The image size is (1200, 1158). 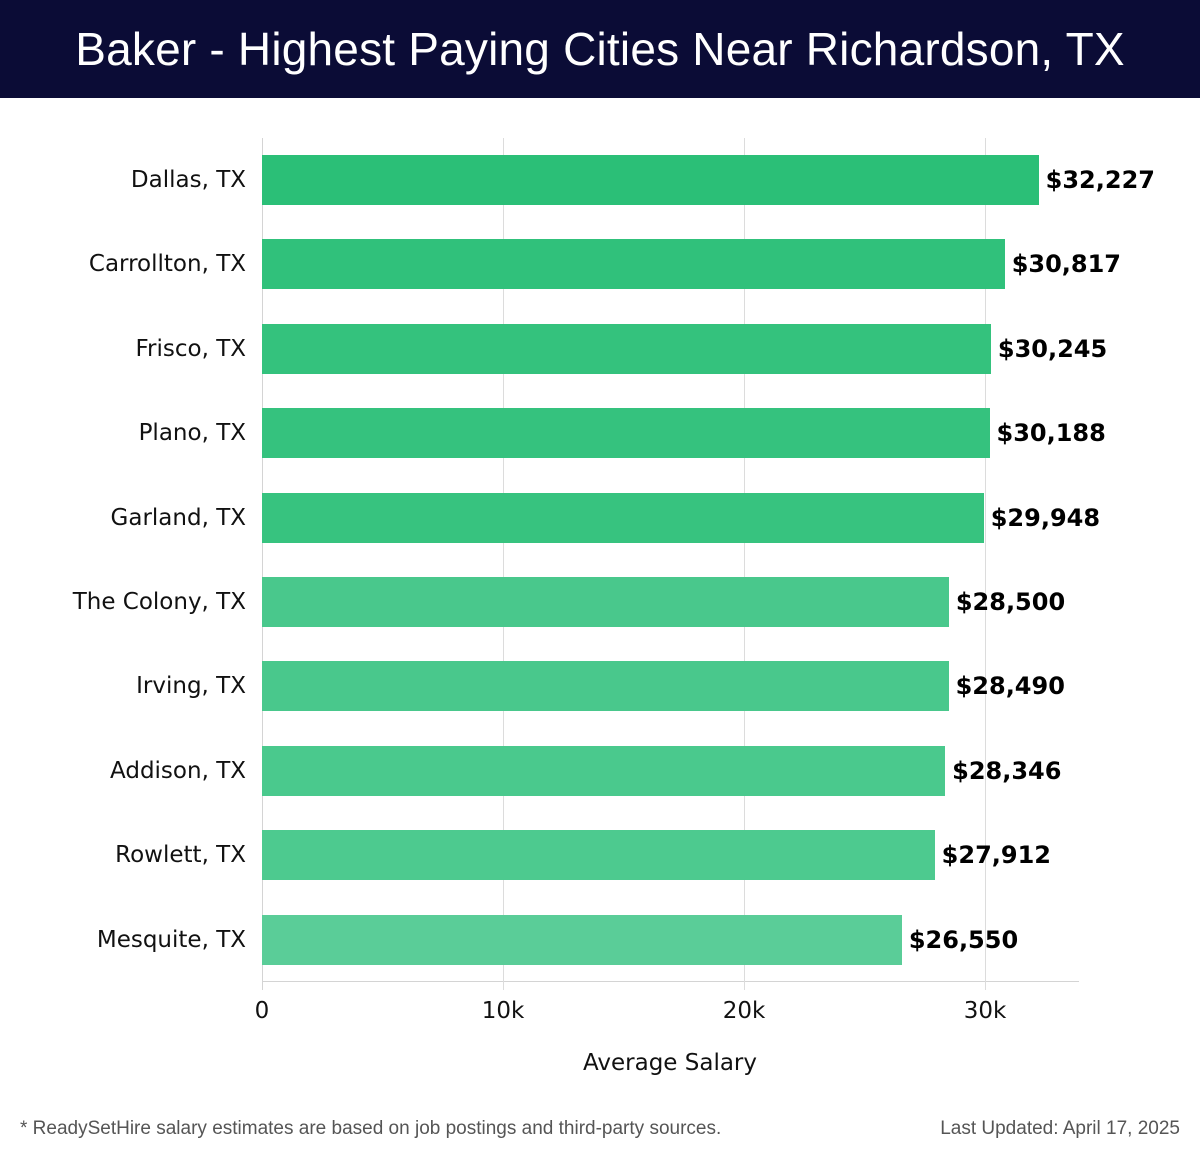 I want to click on category-label: Carrollton, TX, so click(x=167, y=264).